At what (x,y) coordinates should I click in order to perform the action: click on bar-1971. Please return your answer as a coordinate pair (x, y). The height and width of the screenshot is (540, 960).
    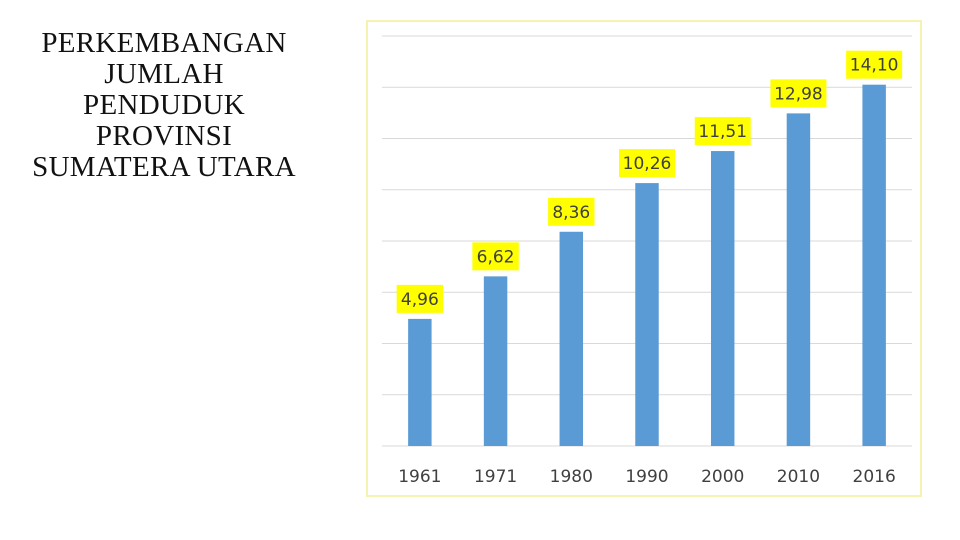
    Looking at the image, I should click on (495, 361).